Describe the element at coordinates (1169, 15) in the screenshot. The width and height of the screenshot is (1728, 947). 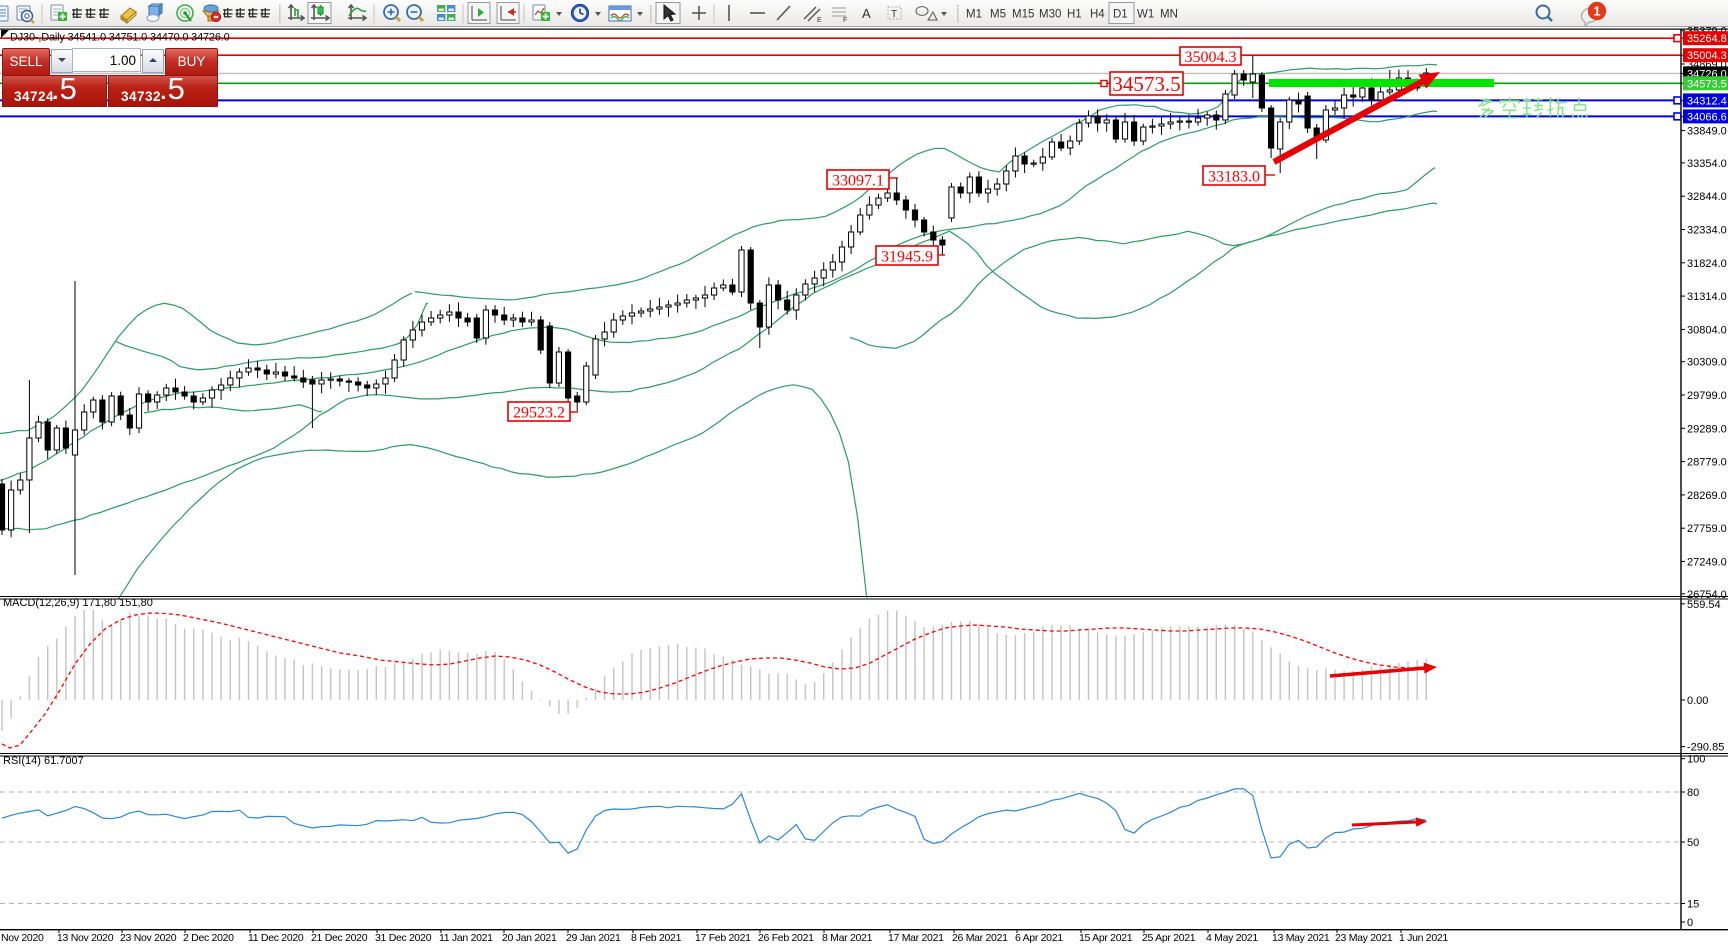
I see `svg-text: MN` at that location.